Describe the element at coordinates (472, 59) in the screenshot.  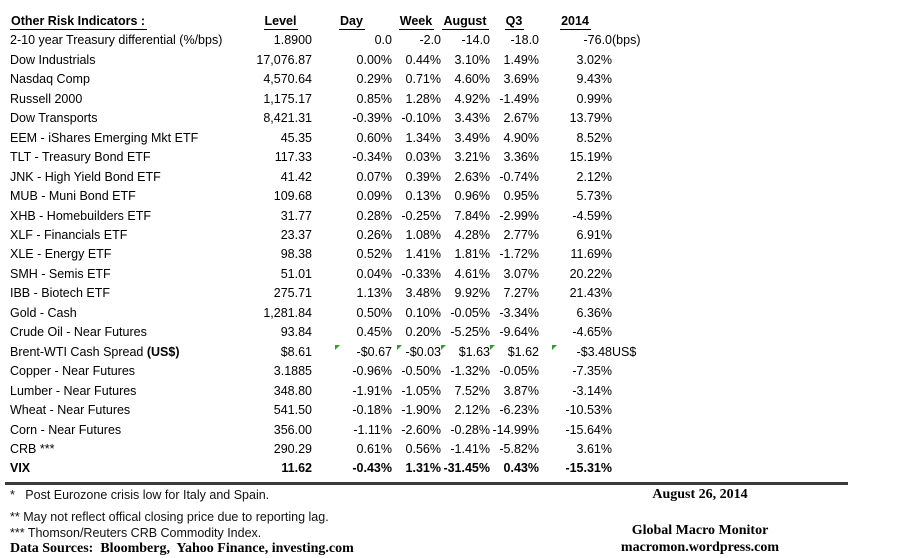
I see `cell-august: 3.10%` at that location.